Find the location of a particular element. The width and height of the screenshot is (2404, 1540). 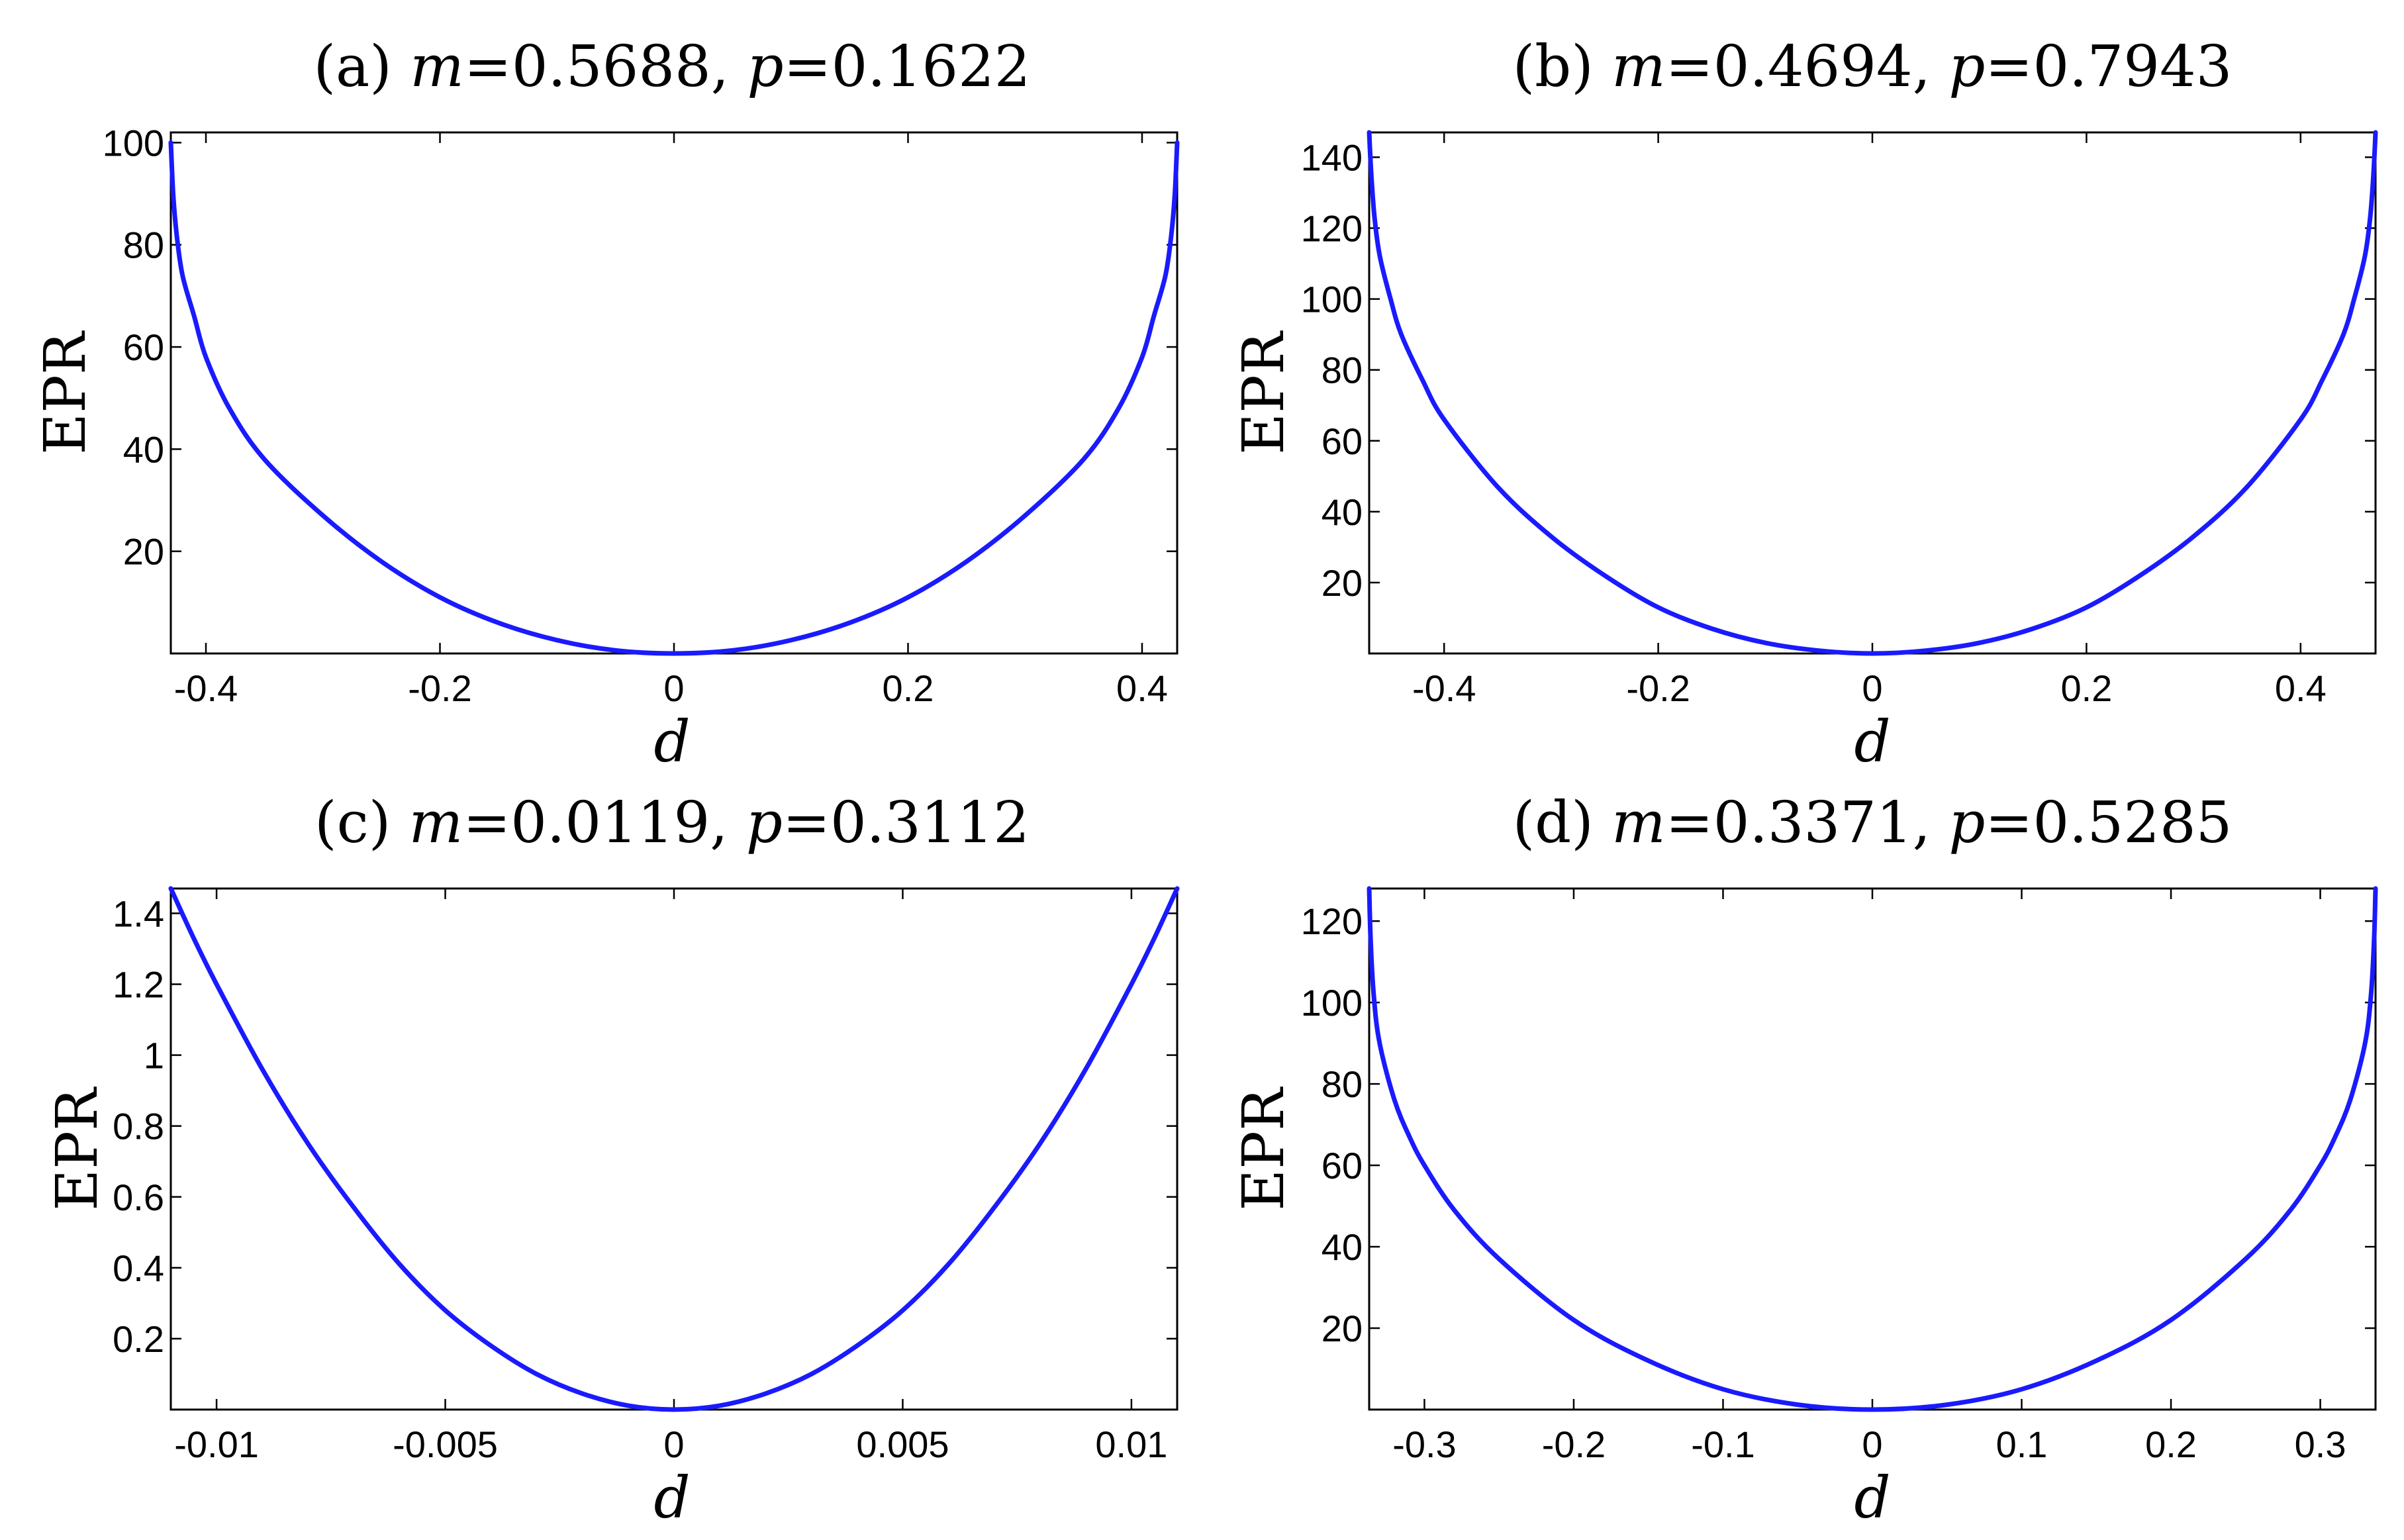

panel-a-xtick-label: 0.2 is located at coordinates (908, 688).